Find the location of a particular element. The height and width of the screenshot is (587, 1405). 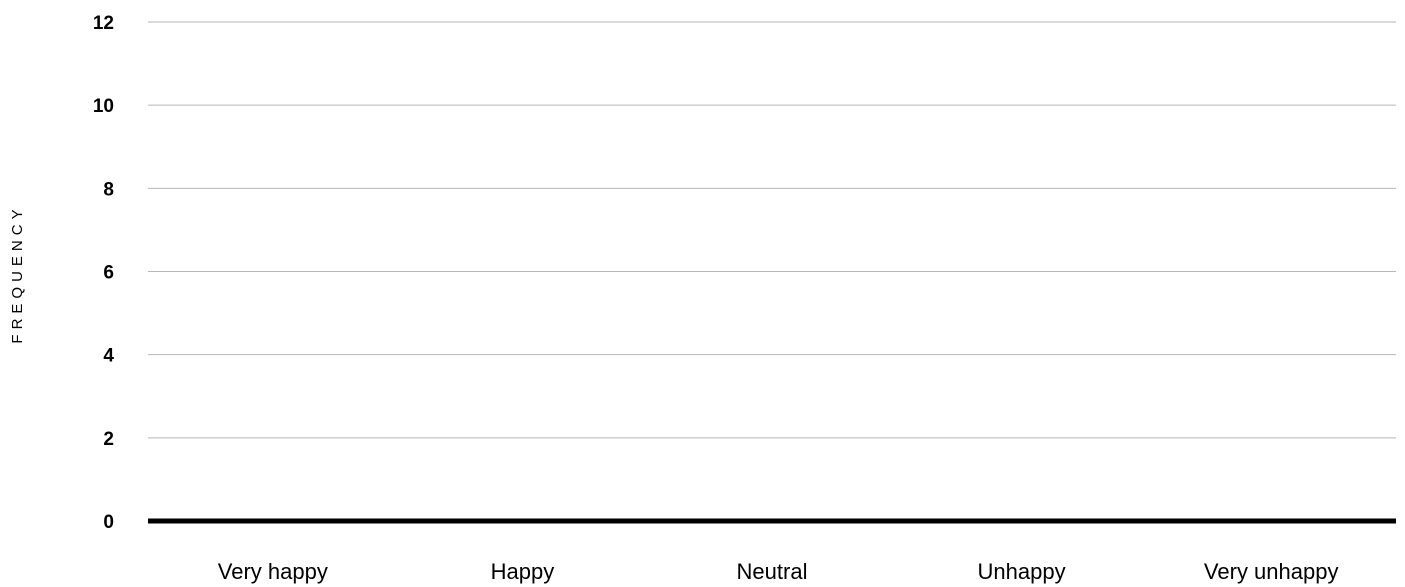

y-tick-label: 8 is located at coordinates (108, 189).